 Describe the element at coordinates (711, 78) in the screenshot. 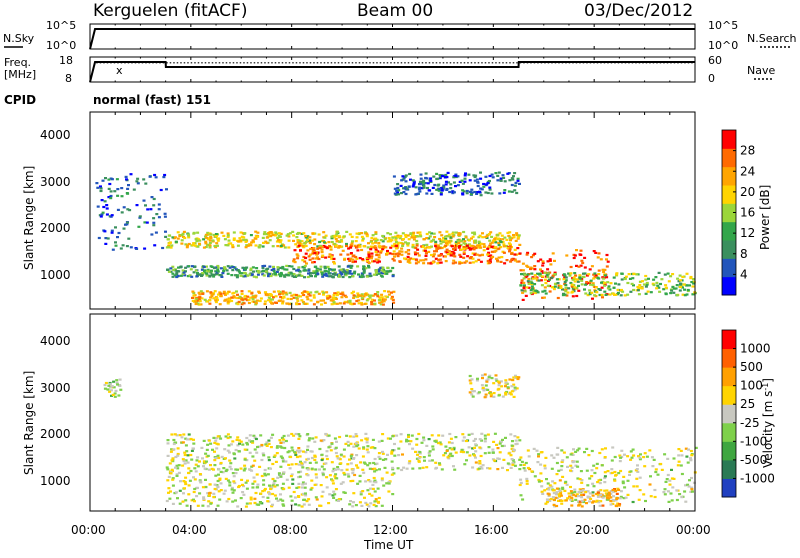

I see `nave-right-tick-bottom: 0` at that location.